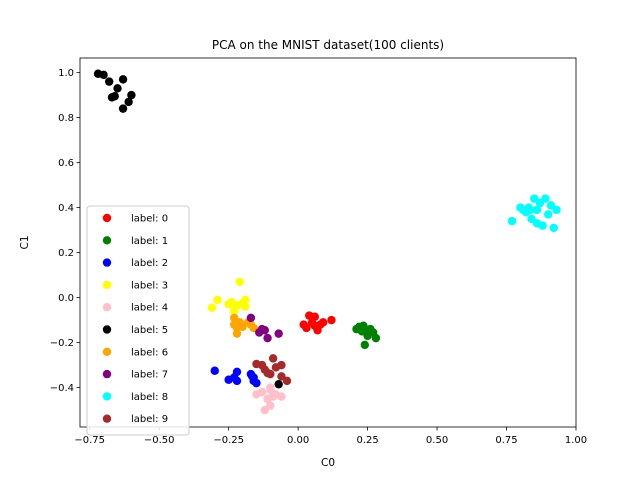  I want to click on chart-title: PCA on the MNIST dataset(100 clients), so click(328, 45).